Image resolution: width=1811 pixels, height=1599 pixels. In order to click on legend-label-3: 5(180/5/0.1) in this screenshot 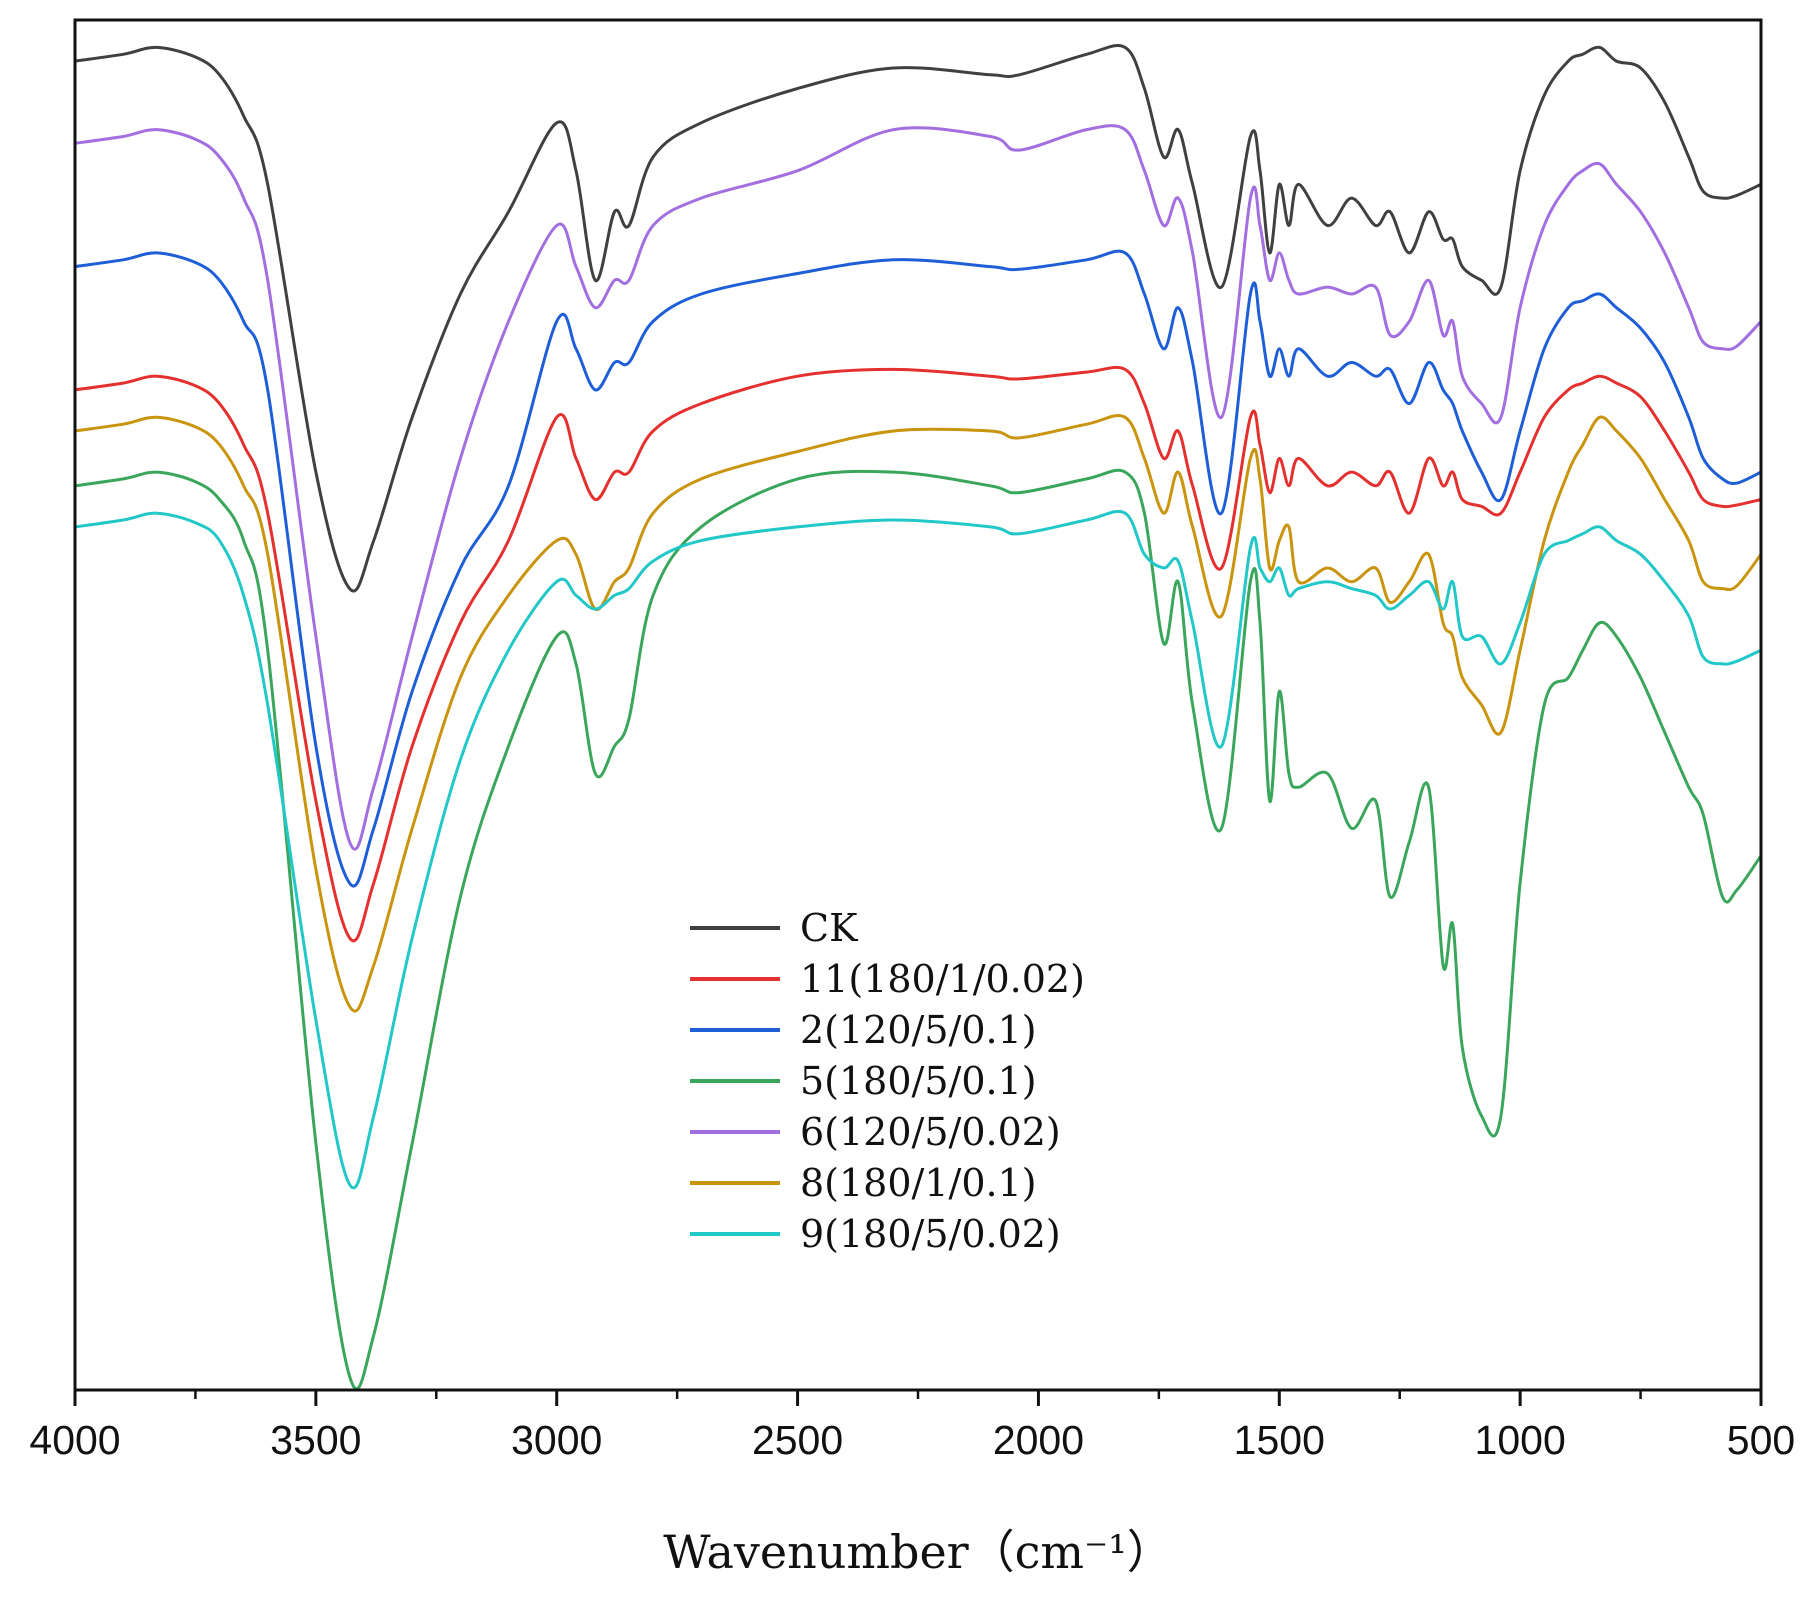, I will do `click(918, 1081)`.